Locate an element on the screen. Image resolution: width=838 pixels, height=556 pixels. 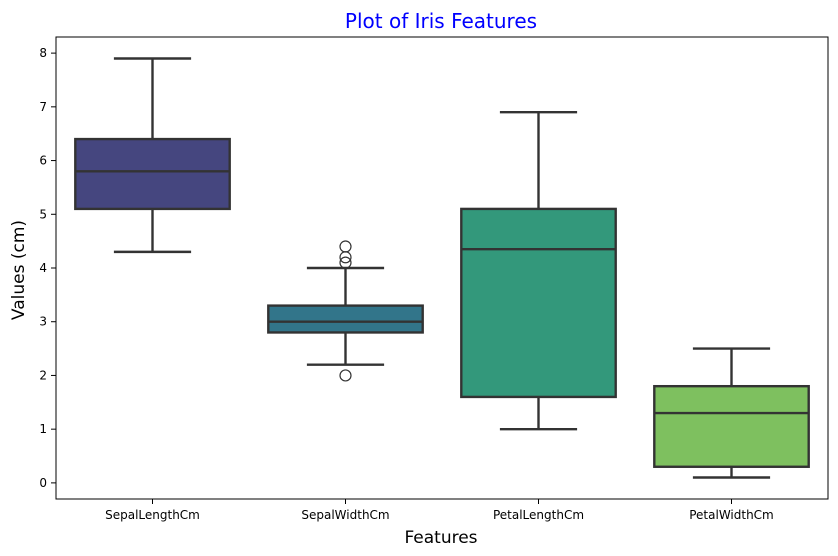
y-tick-label: 8 is located at coordinates (43, 53).